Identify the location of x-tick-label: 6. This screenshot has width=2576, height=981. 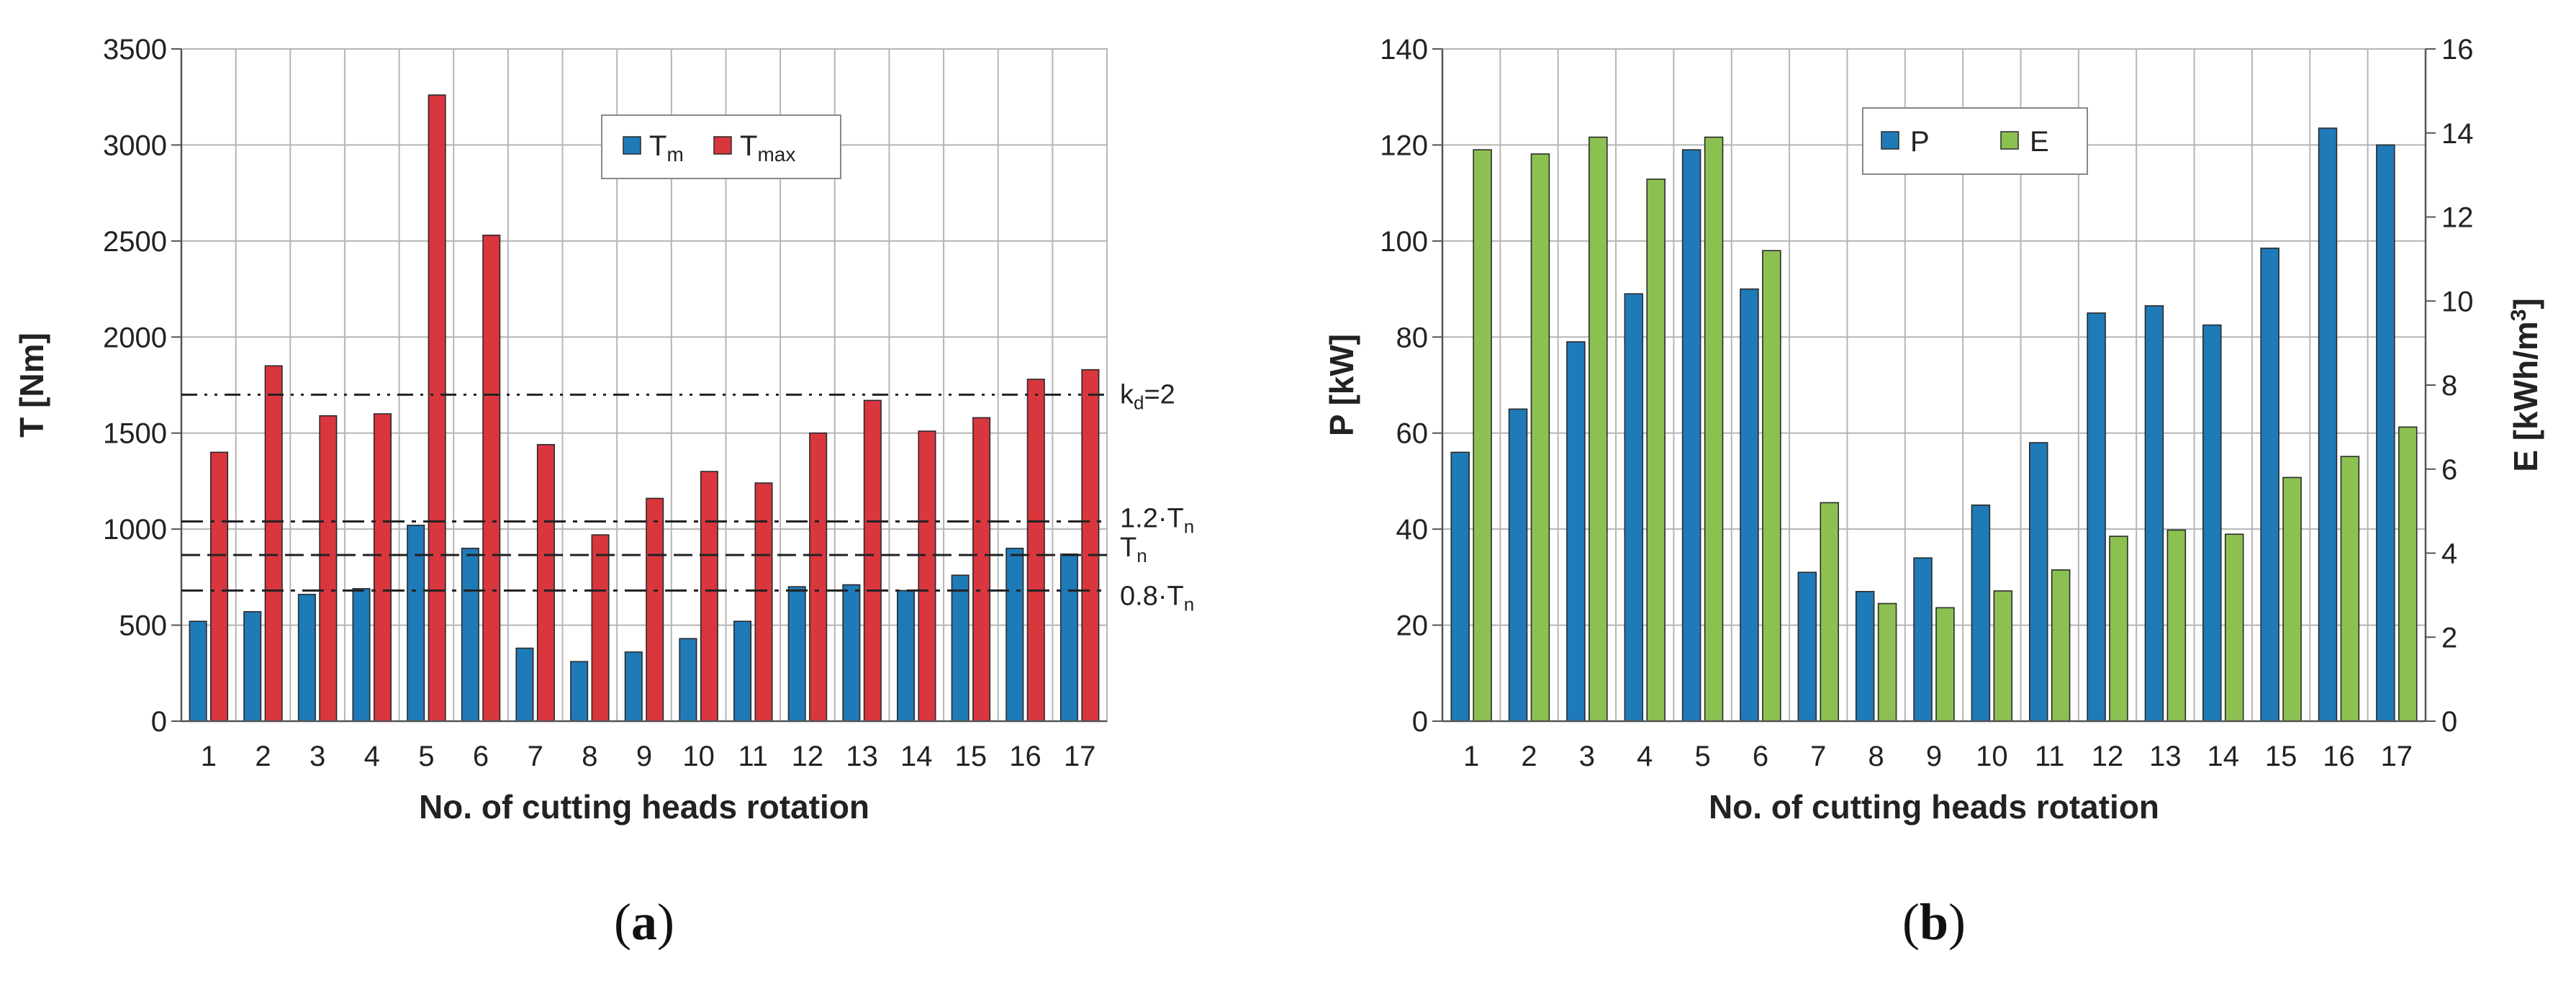
(1761, 756).